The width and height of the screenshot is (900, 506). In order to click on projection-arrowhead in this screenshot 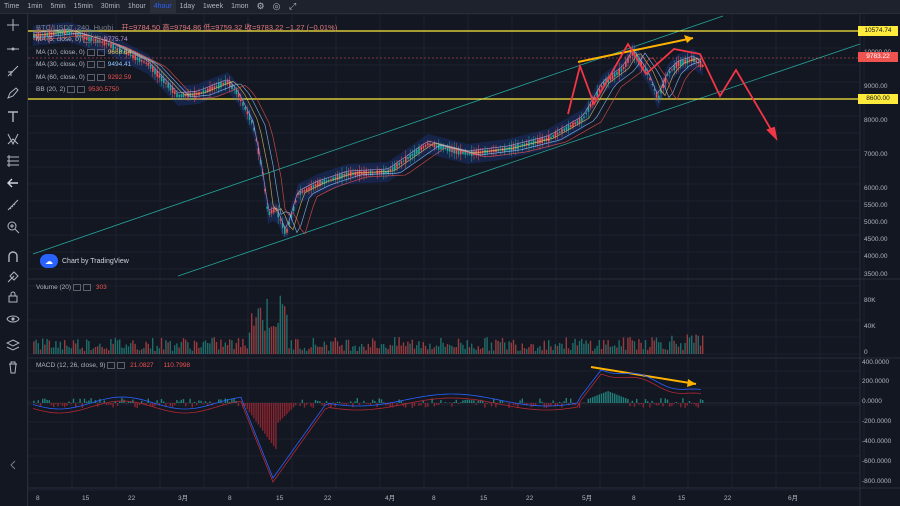, I will do `click(772, 134)`.